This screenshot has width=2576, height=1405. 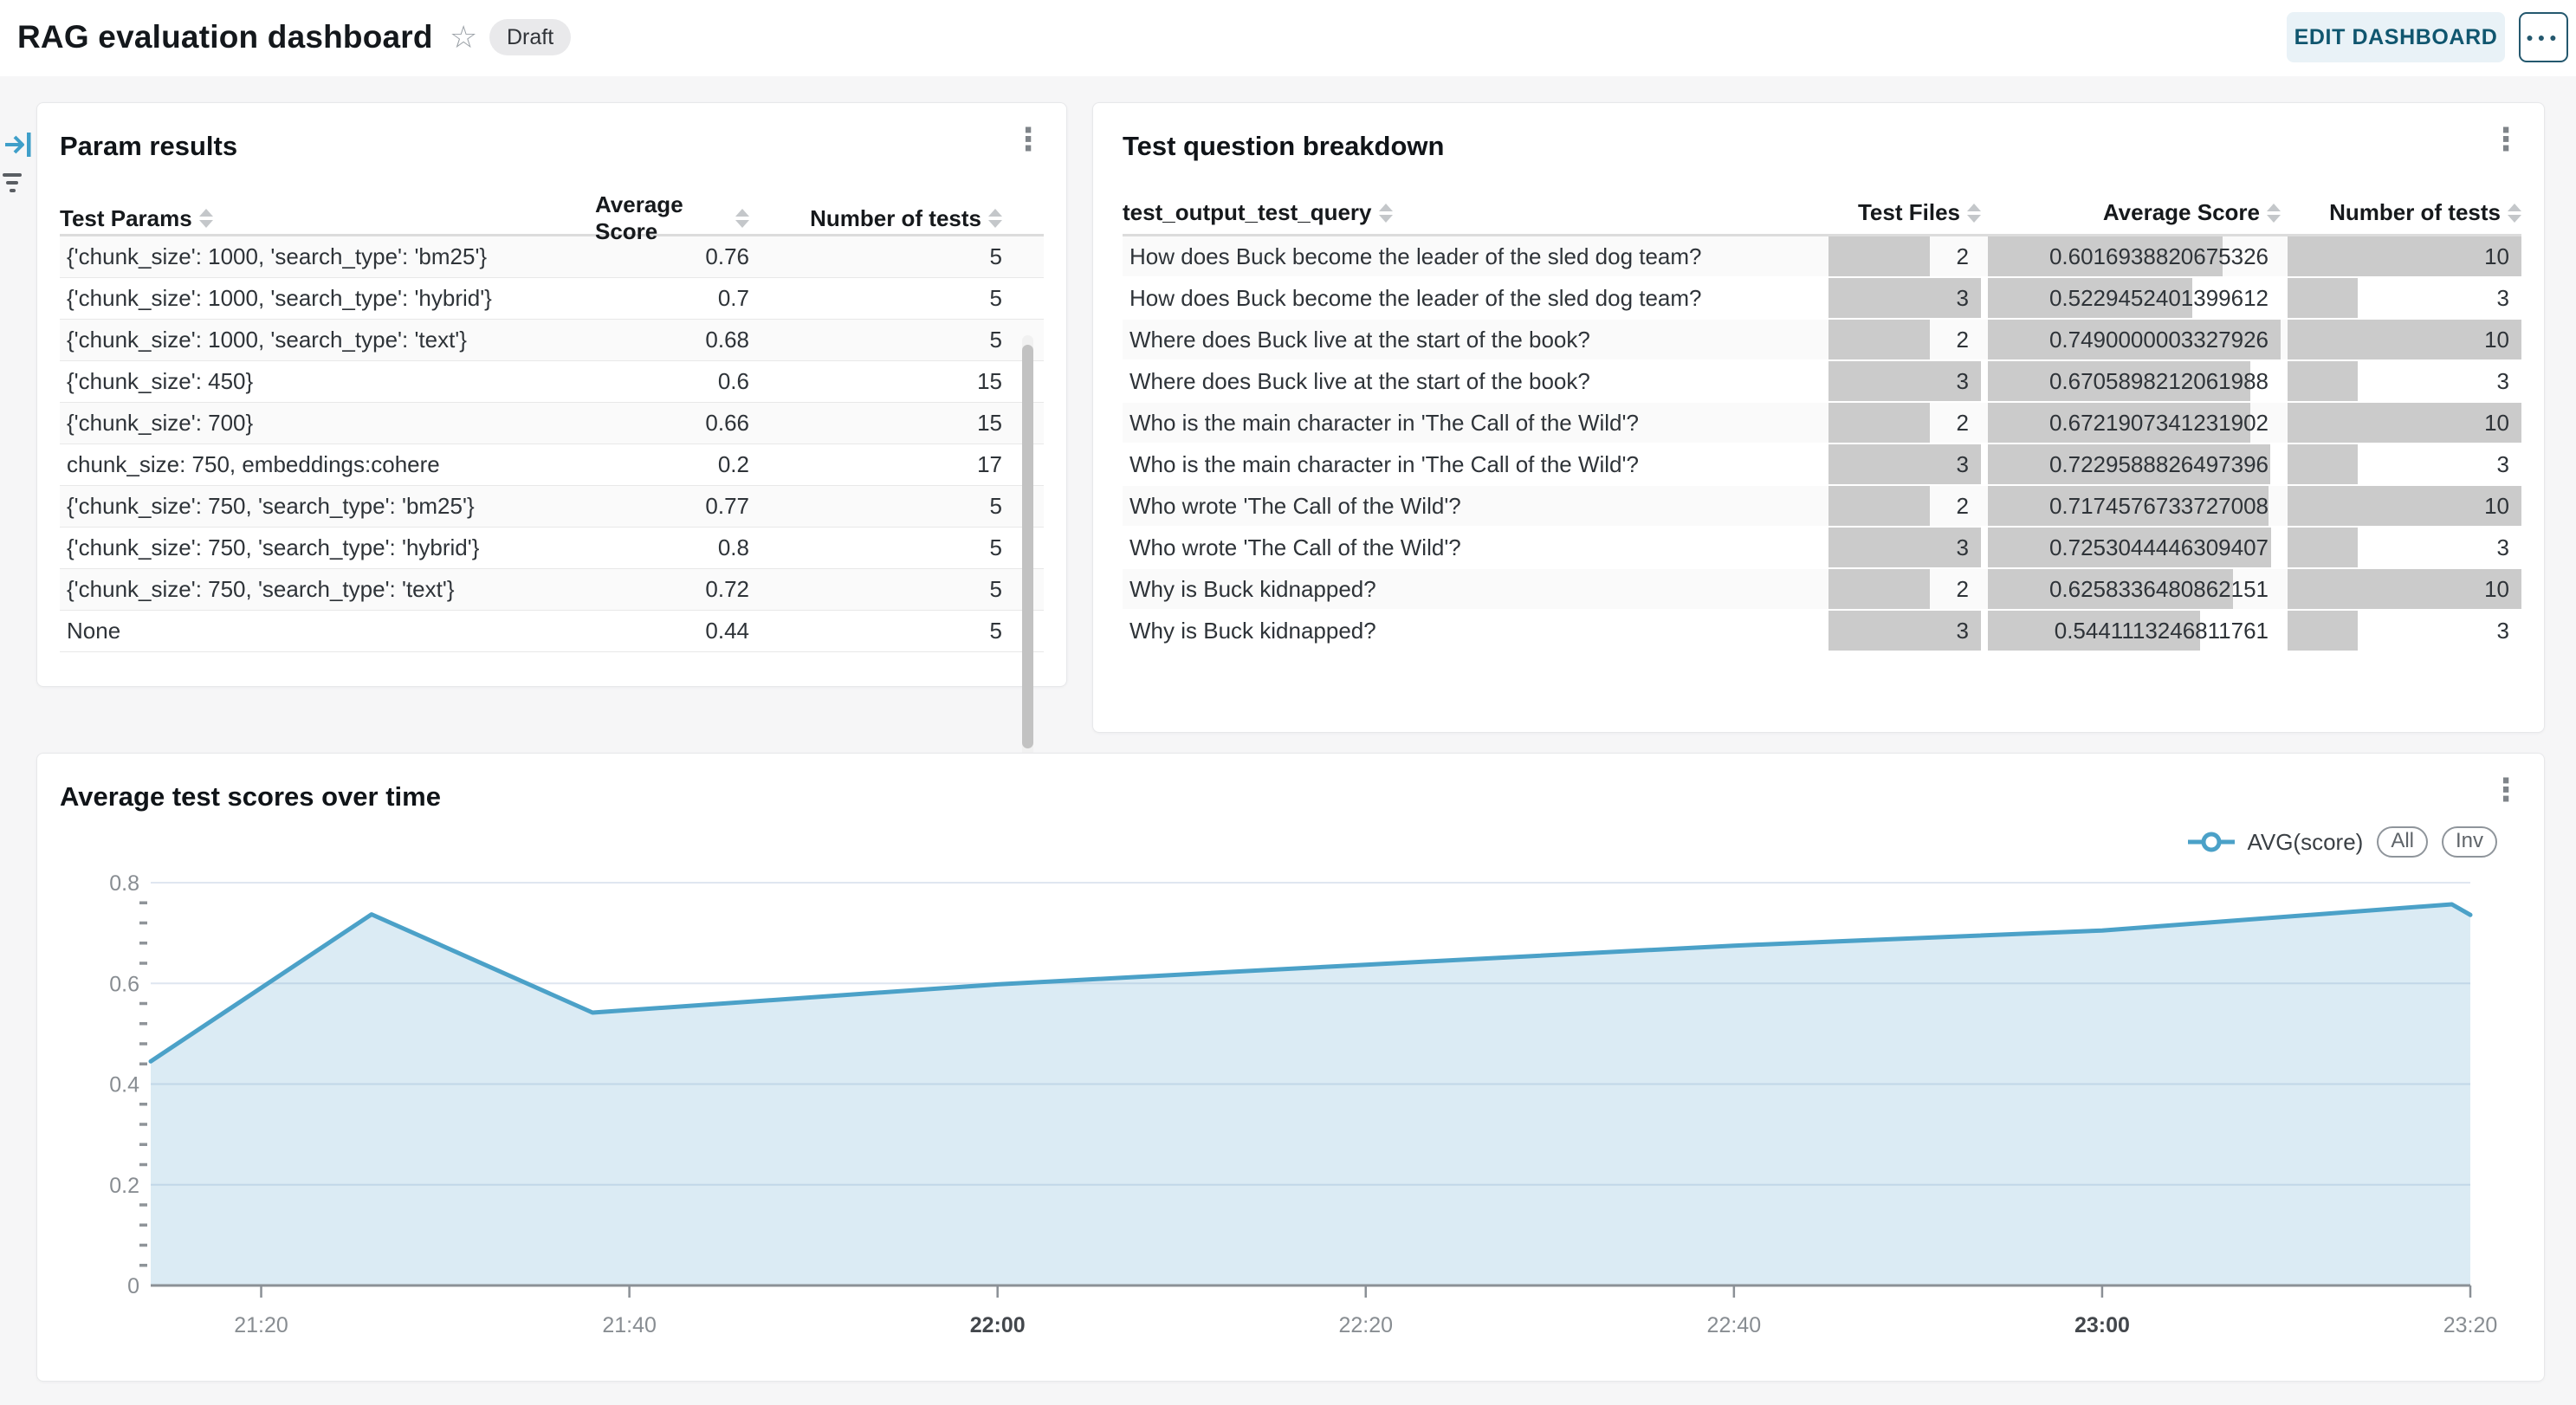 I want to click on cell-score: 0.2, so click(x=733, y=464).